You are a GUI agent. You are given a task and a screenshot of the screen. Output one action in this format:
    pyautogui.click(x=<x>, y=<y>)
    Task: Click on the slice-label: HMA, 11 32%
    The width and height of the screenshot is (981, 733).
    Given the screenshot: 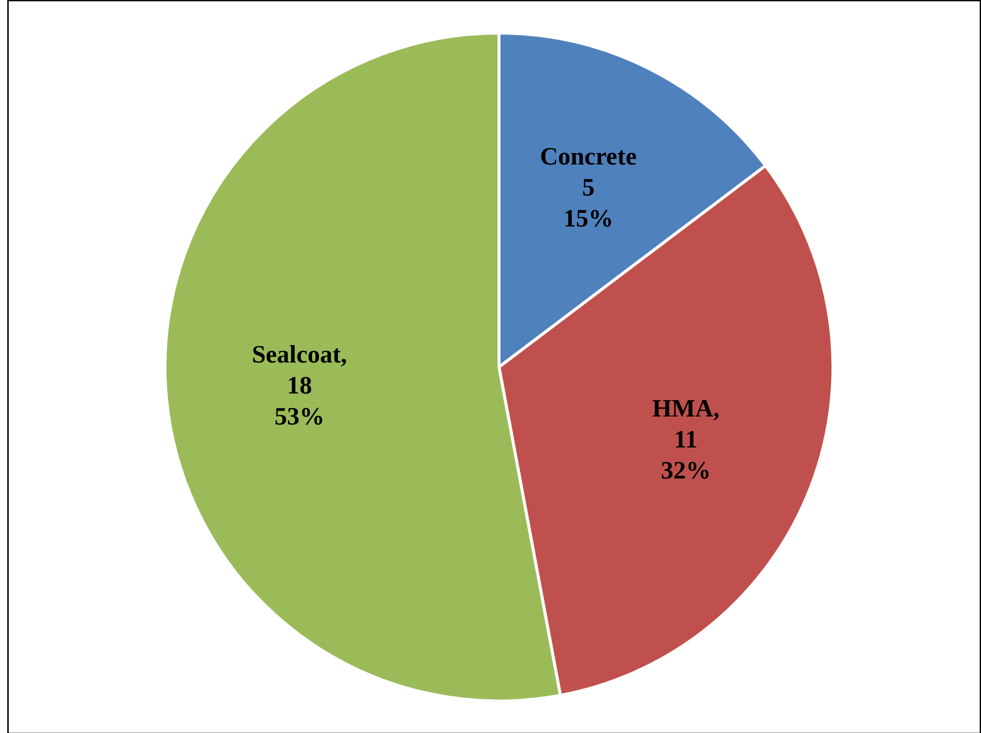 What is the action you would take?
    pyautogui.click(x=686, y=439)
    